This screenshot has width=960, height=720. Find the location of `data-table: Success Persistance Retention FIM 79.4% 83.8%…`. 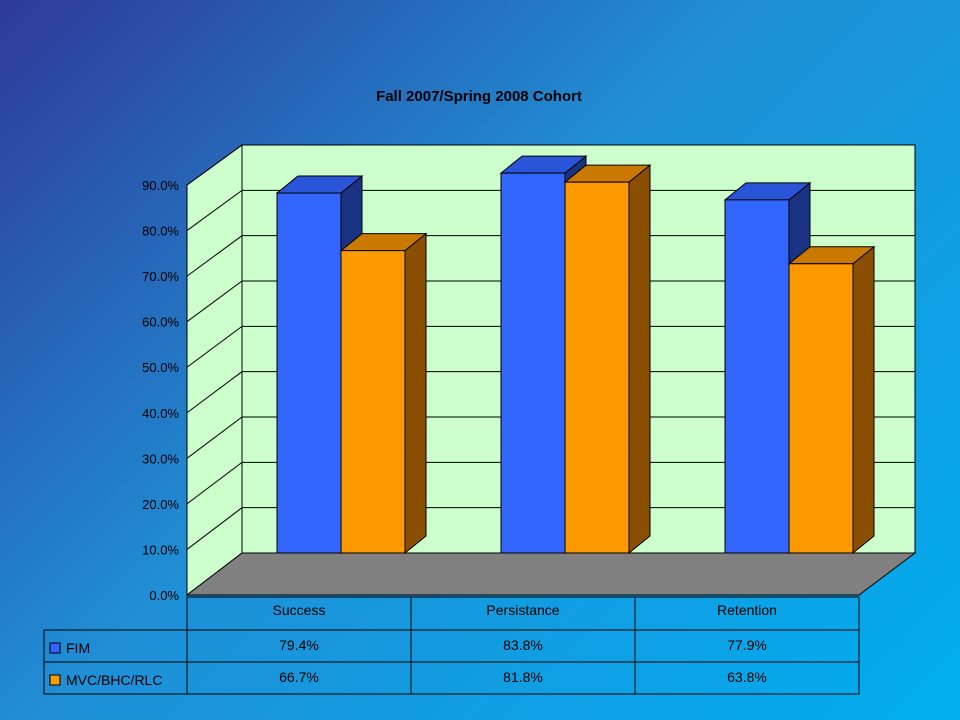

data-table: Success Persistance Retention FIM 79.4% 83.8%… is located at coordinates (451, 645).